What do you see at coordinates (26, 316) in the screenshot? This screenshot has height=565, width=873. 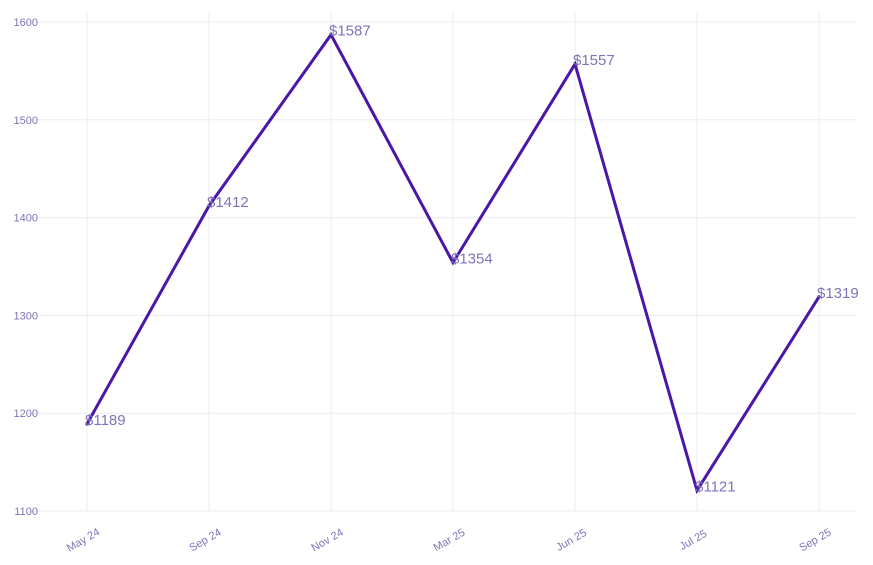 I see `y-tick-label: 1300` at bounding box center [26, 316].